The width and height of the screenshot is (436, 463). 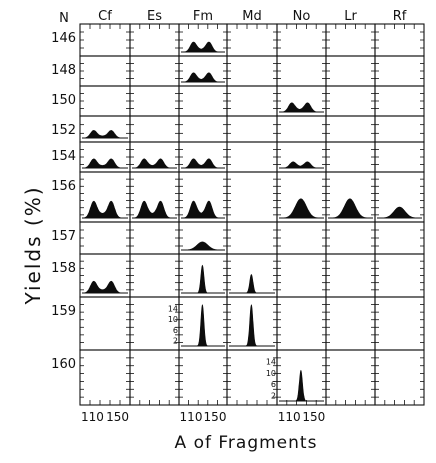 What do you see at coordinates (63, 130) in the screenshot?
I see `row-label-152: 152` at bounding box center [63, 130].